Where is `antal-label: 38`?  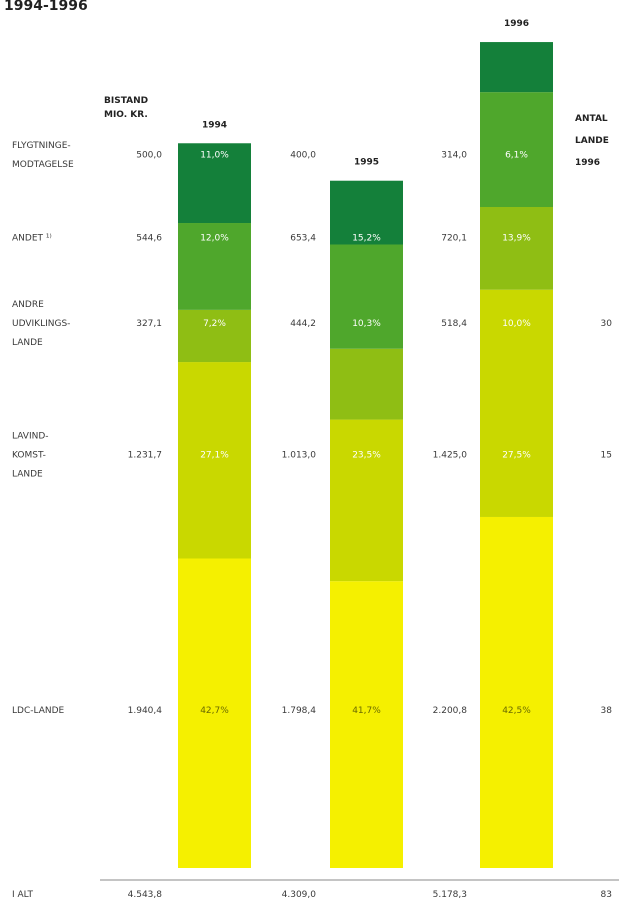
antal-label: 38 is located at coordinates (607, 711).